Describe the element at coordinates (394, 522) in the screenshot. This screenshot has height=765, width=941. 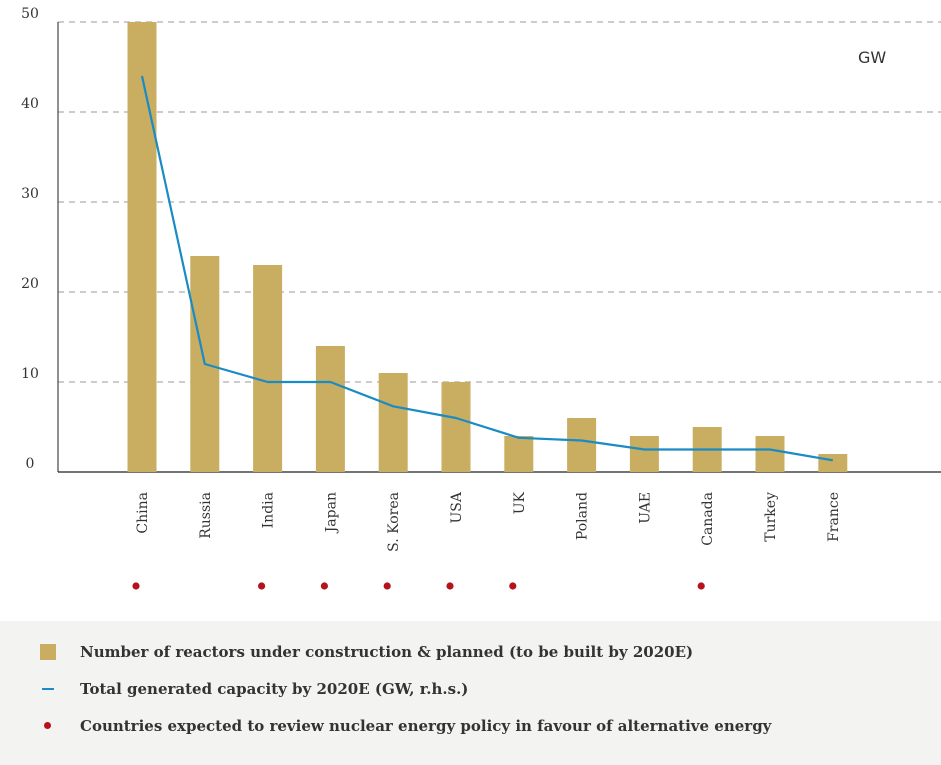
I see `category-label: S. Korea` at that location.